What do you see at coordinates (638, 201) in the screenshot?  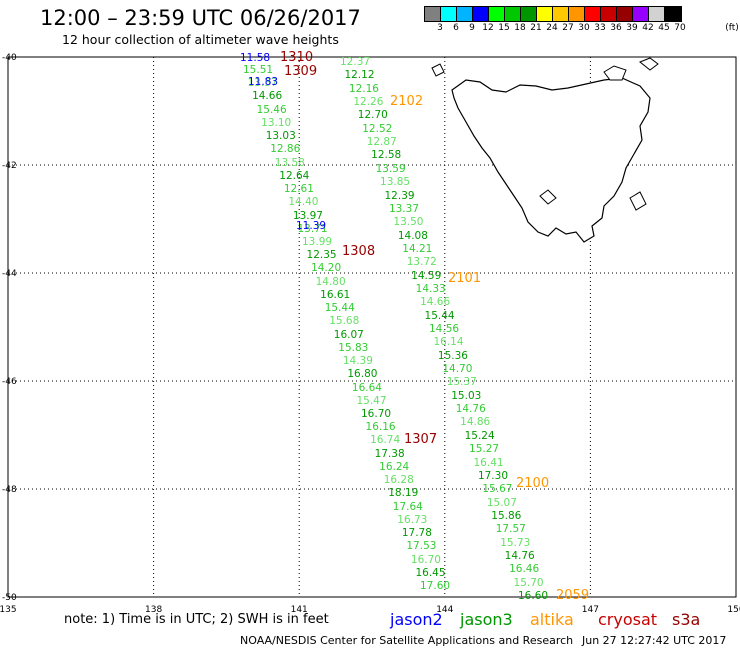 I see `maria-island` at bounding box center [638, 201].